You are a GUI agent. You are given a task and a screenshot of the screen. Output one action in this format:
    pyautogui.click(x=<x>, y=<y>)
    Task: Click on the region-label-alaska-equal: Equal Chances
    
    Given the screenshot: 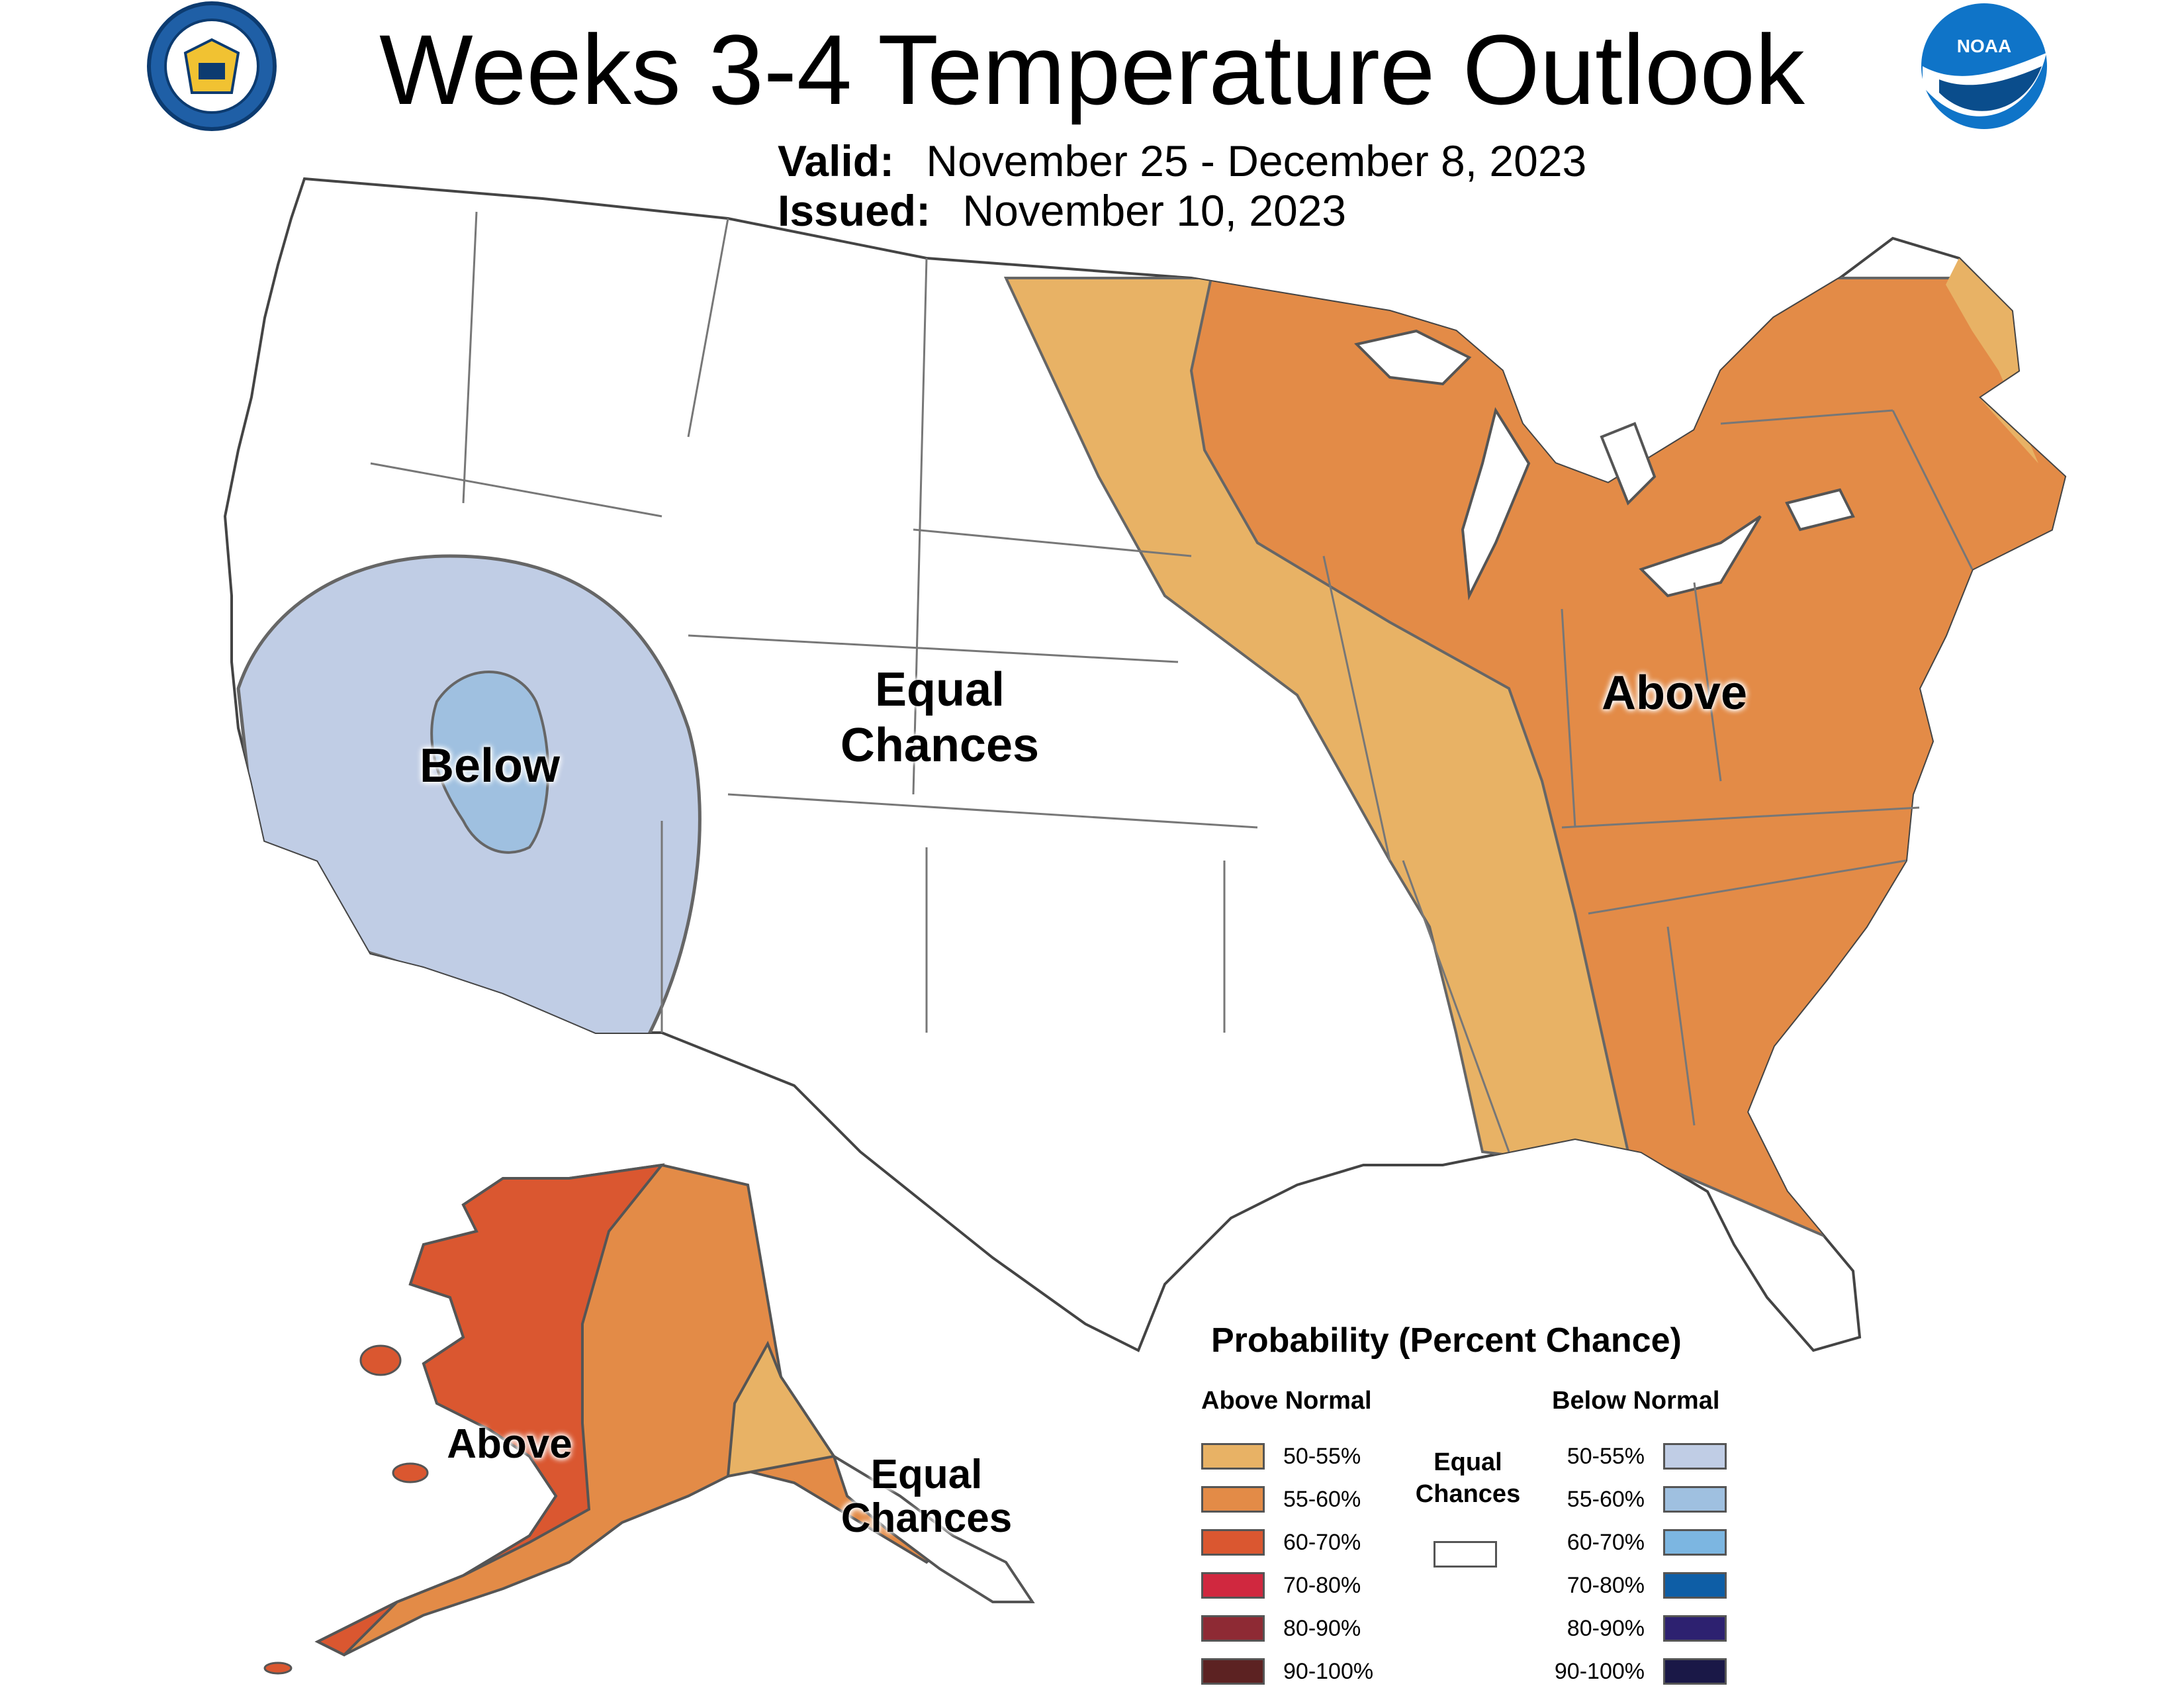 What is the action you would take?
    pyautogui.click(x=926, y=1496)
    